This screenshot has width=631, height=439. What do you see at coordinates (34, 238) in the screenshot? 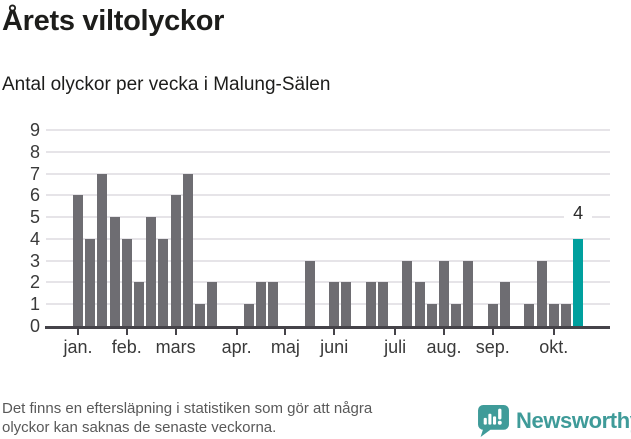
I see `y-tick-label: 4` at bounding box center [34, 238].